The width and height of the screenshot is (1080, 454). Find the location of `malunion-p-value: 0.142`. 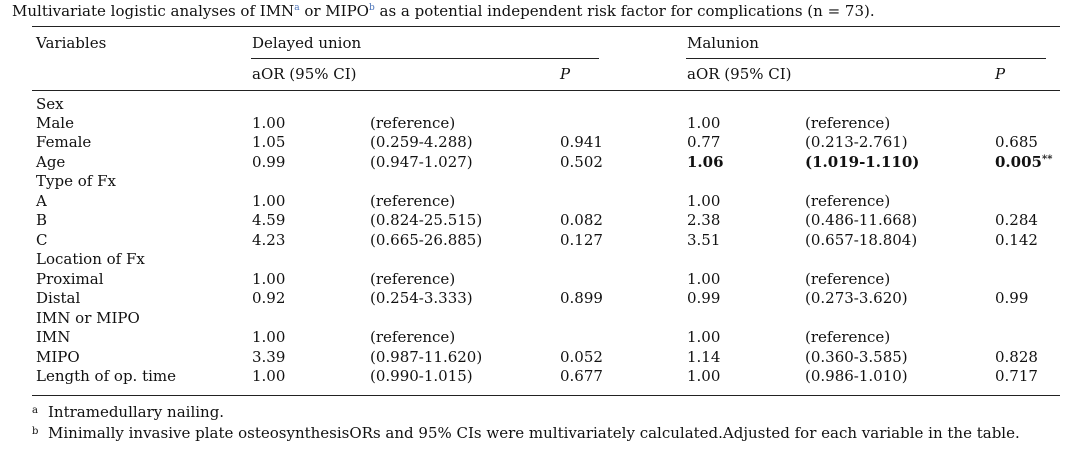

malunion-p-value: 0.142 is located at coordinates (1016, 240).